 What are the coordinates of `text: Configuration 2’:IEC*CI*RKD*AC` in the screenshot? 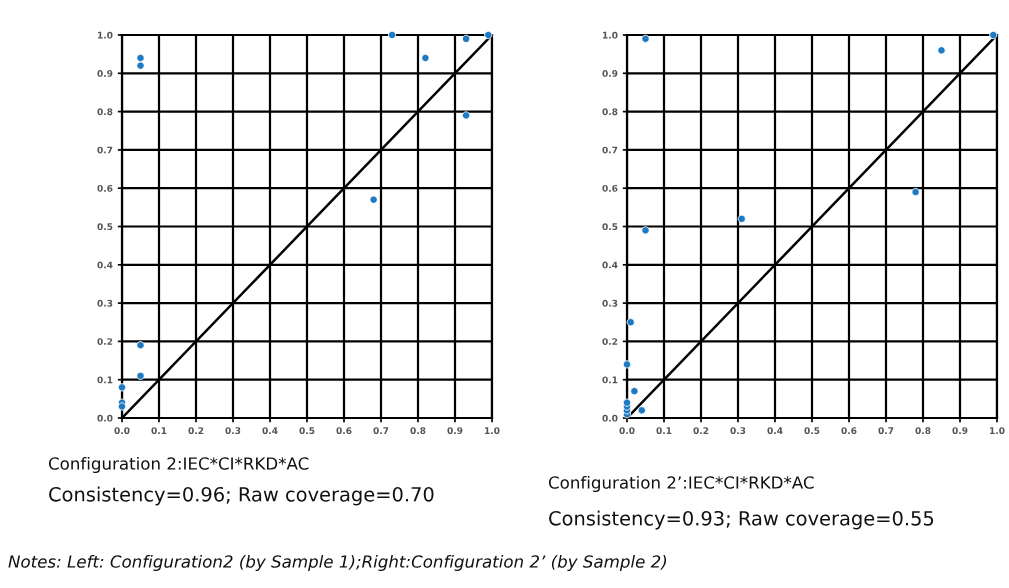 It's located at (681, 484).